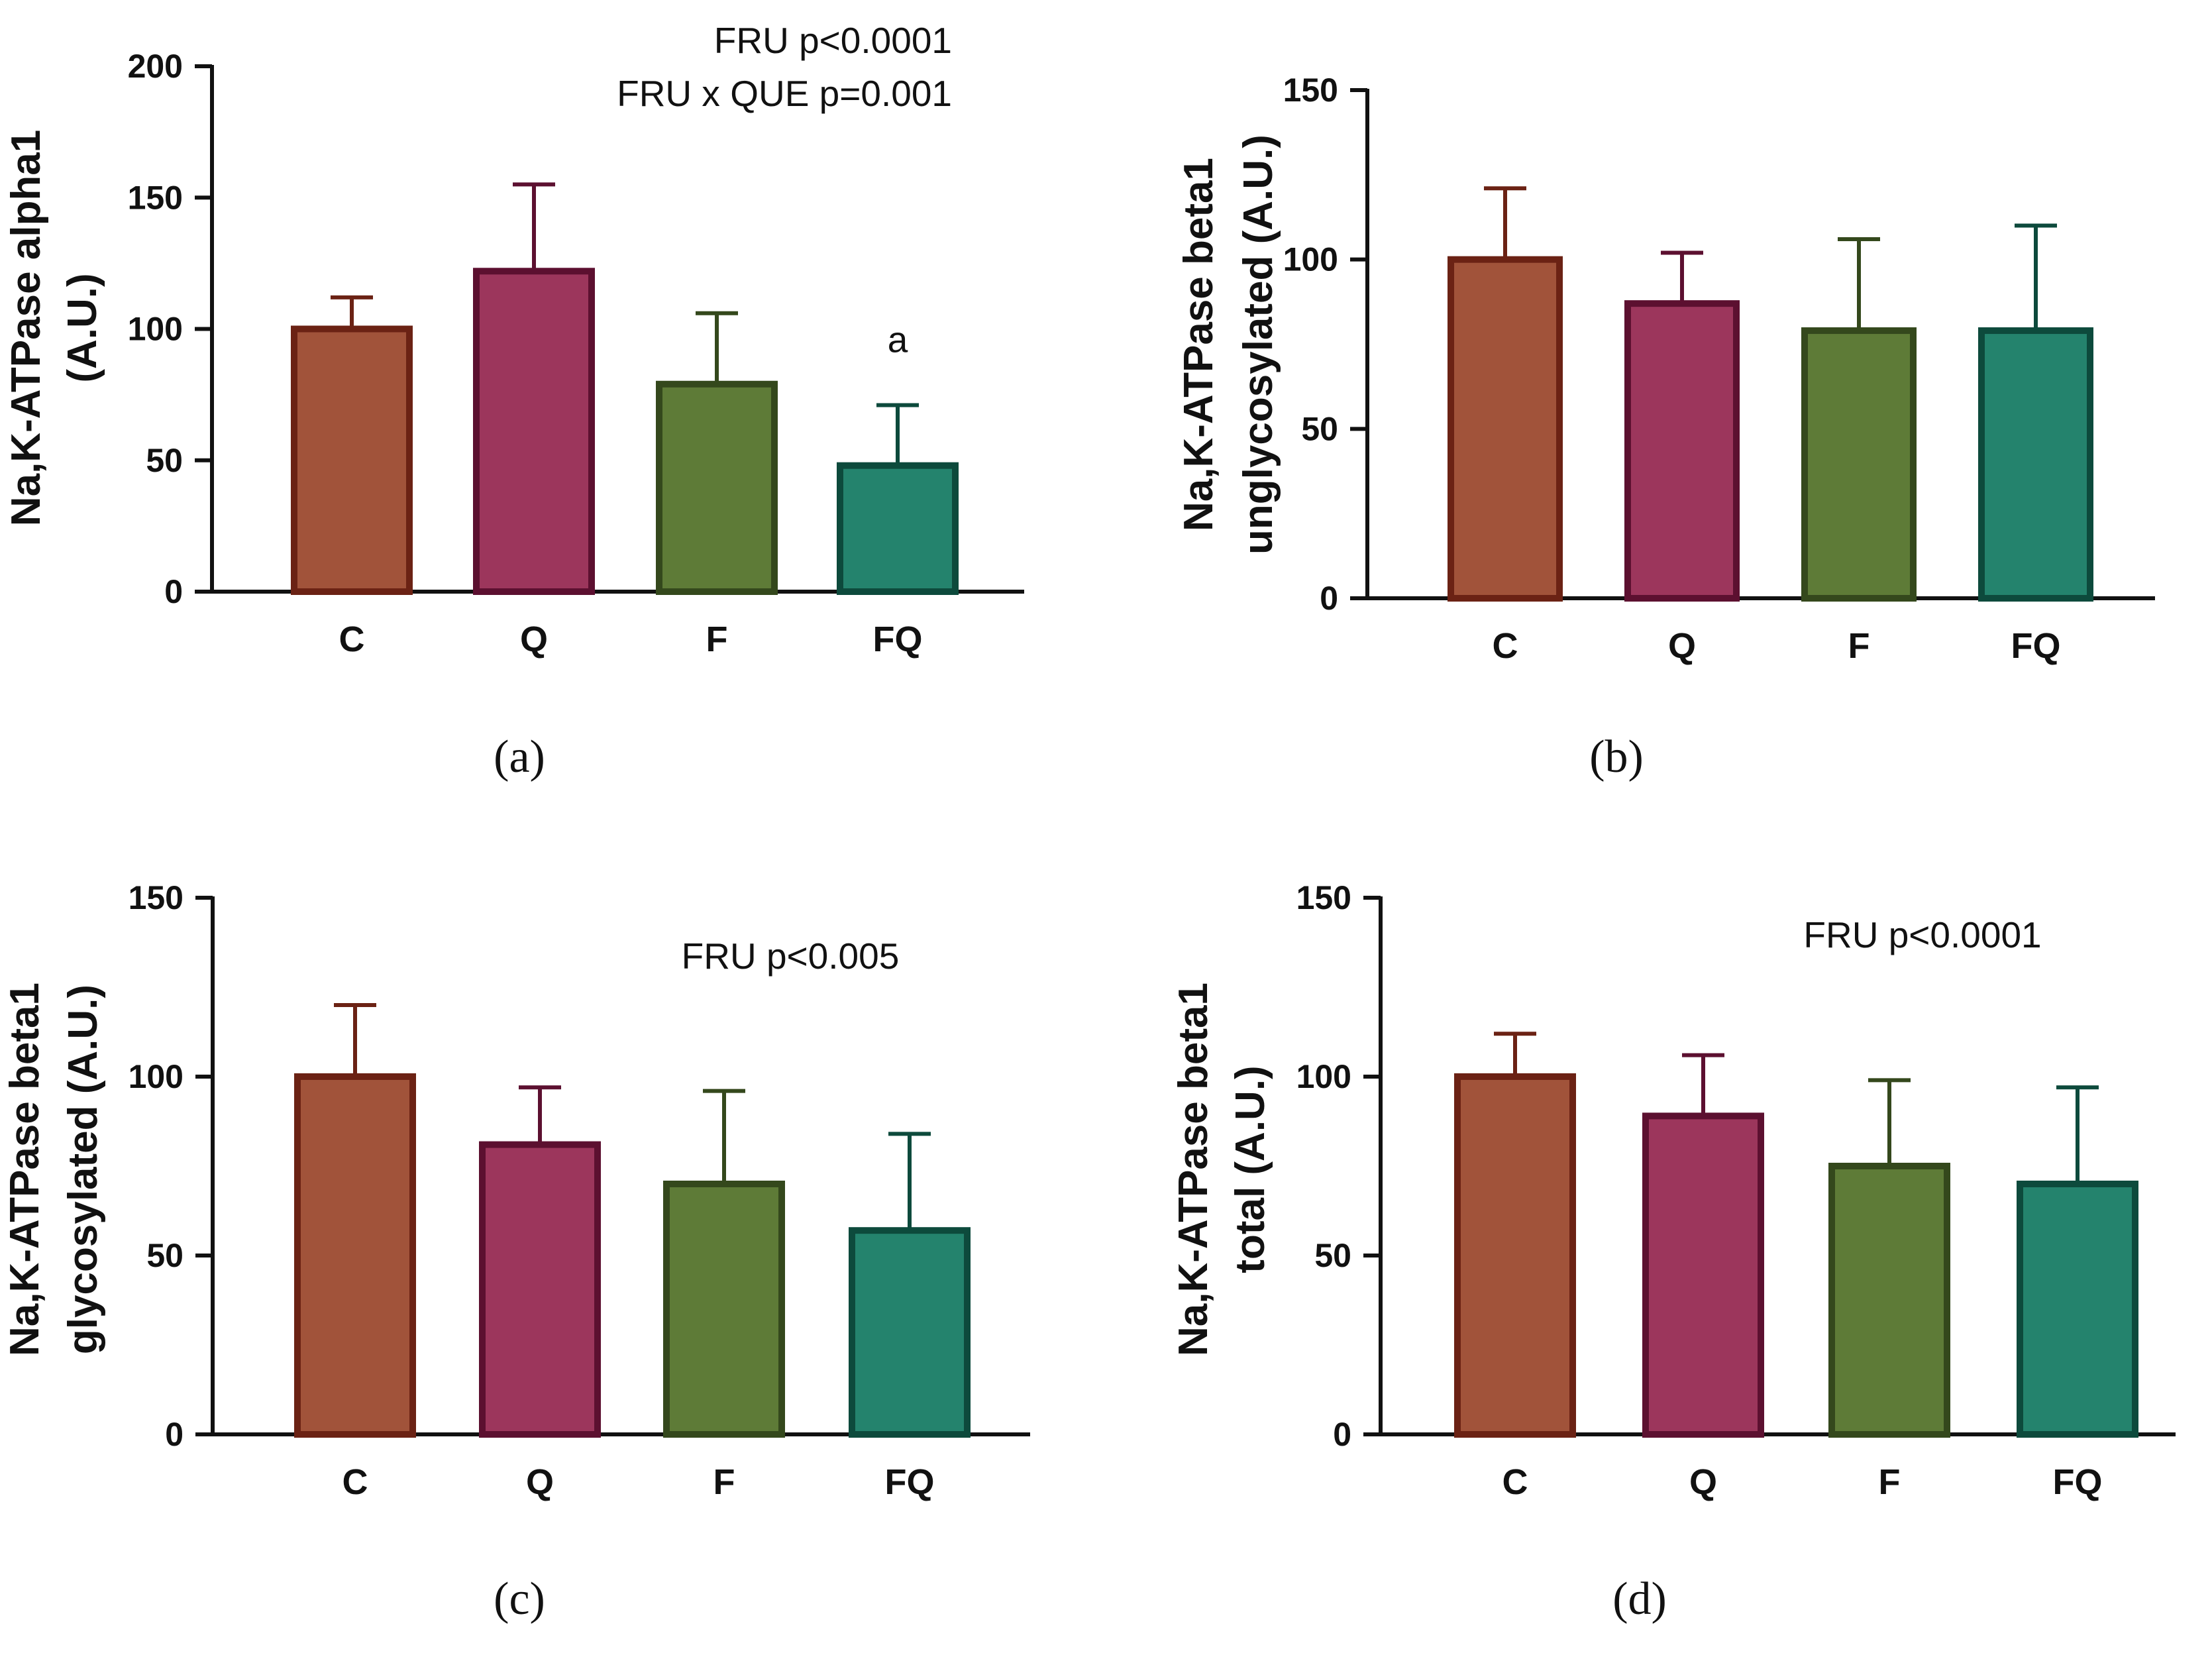  Describe the element at coordinates (1639, 1600) in the screenshot. I see `panel-label: (d)` at that location.